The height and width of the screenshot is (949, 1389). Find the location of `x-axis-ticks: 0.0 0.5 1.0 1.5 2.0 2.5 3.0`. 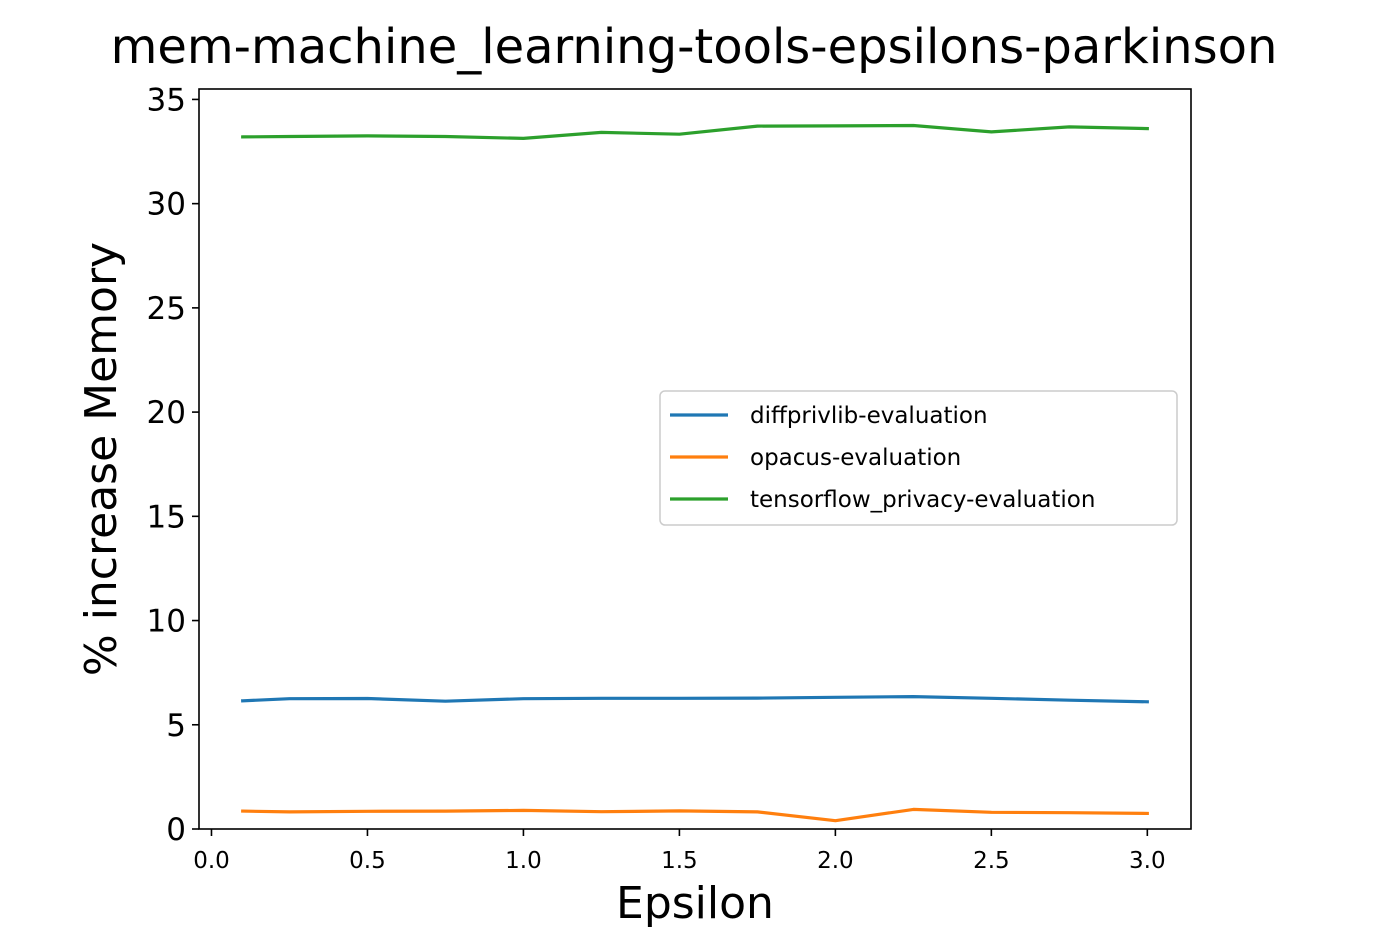

x-axis-ticks: 0.0 0.5 1.0 1.5 2.0 2.5 3.0 is located at coordinates (679, 851).